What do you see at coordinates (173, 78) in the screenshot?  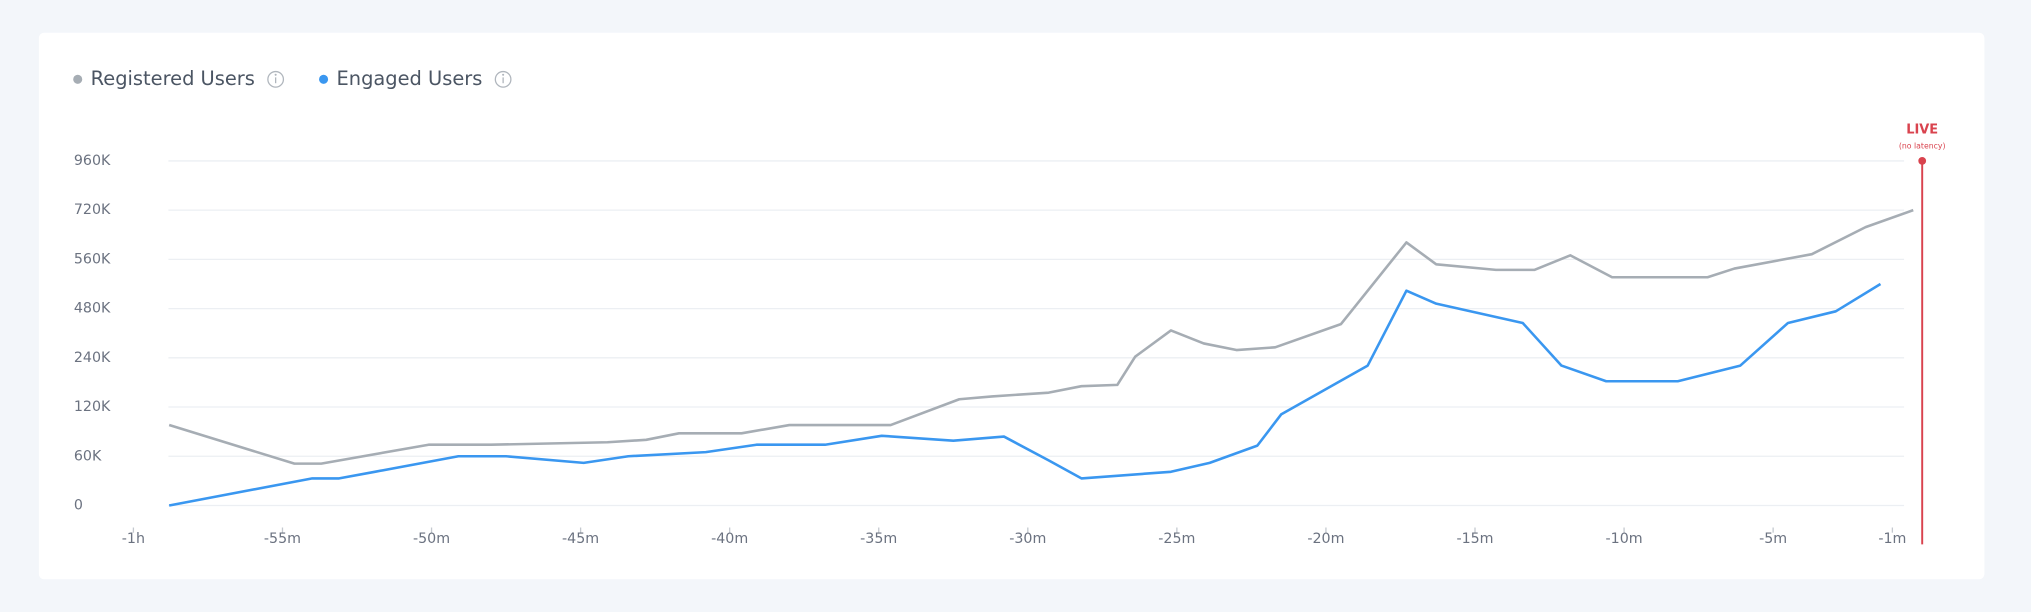 I see `legend-label: Registered Users` at bounding box center [173, 78].